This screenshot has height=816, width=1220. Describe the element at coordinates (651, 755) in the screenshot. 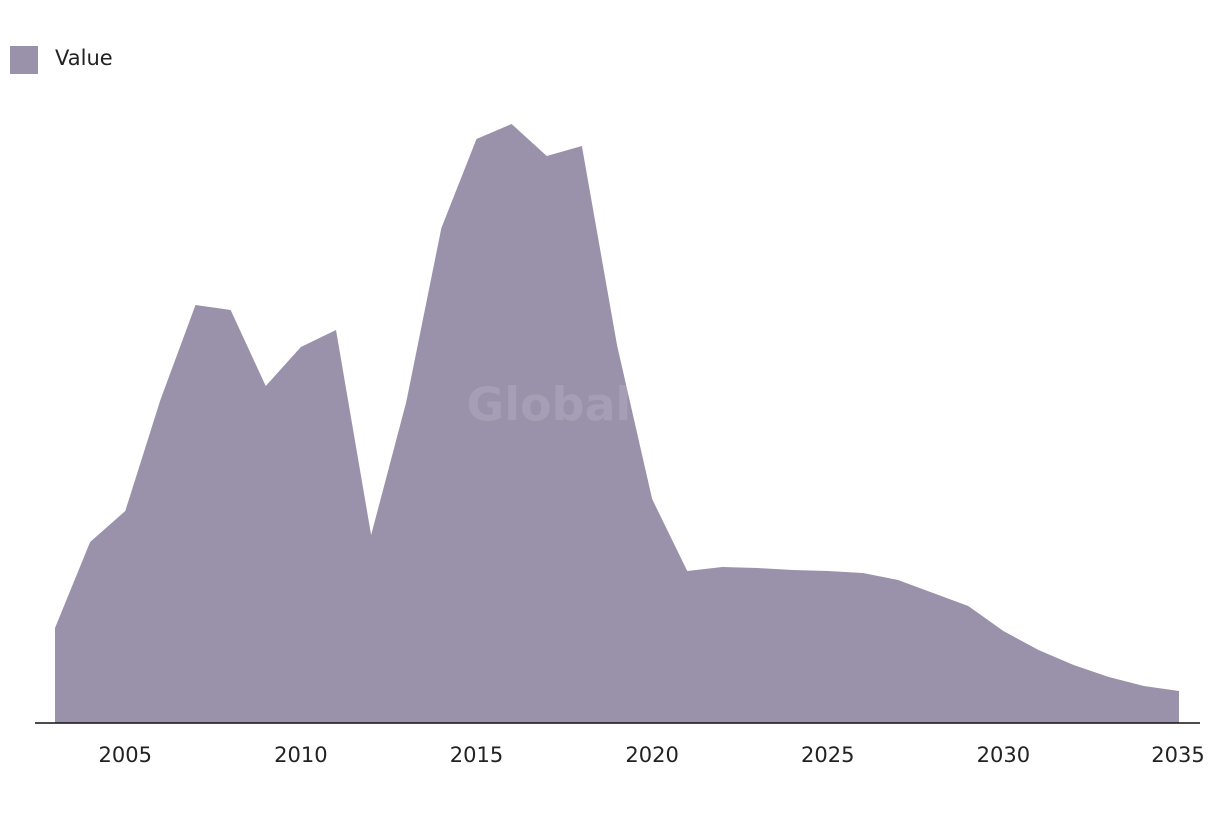

I see `x-tick-label: 2020` at that location.